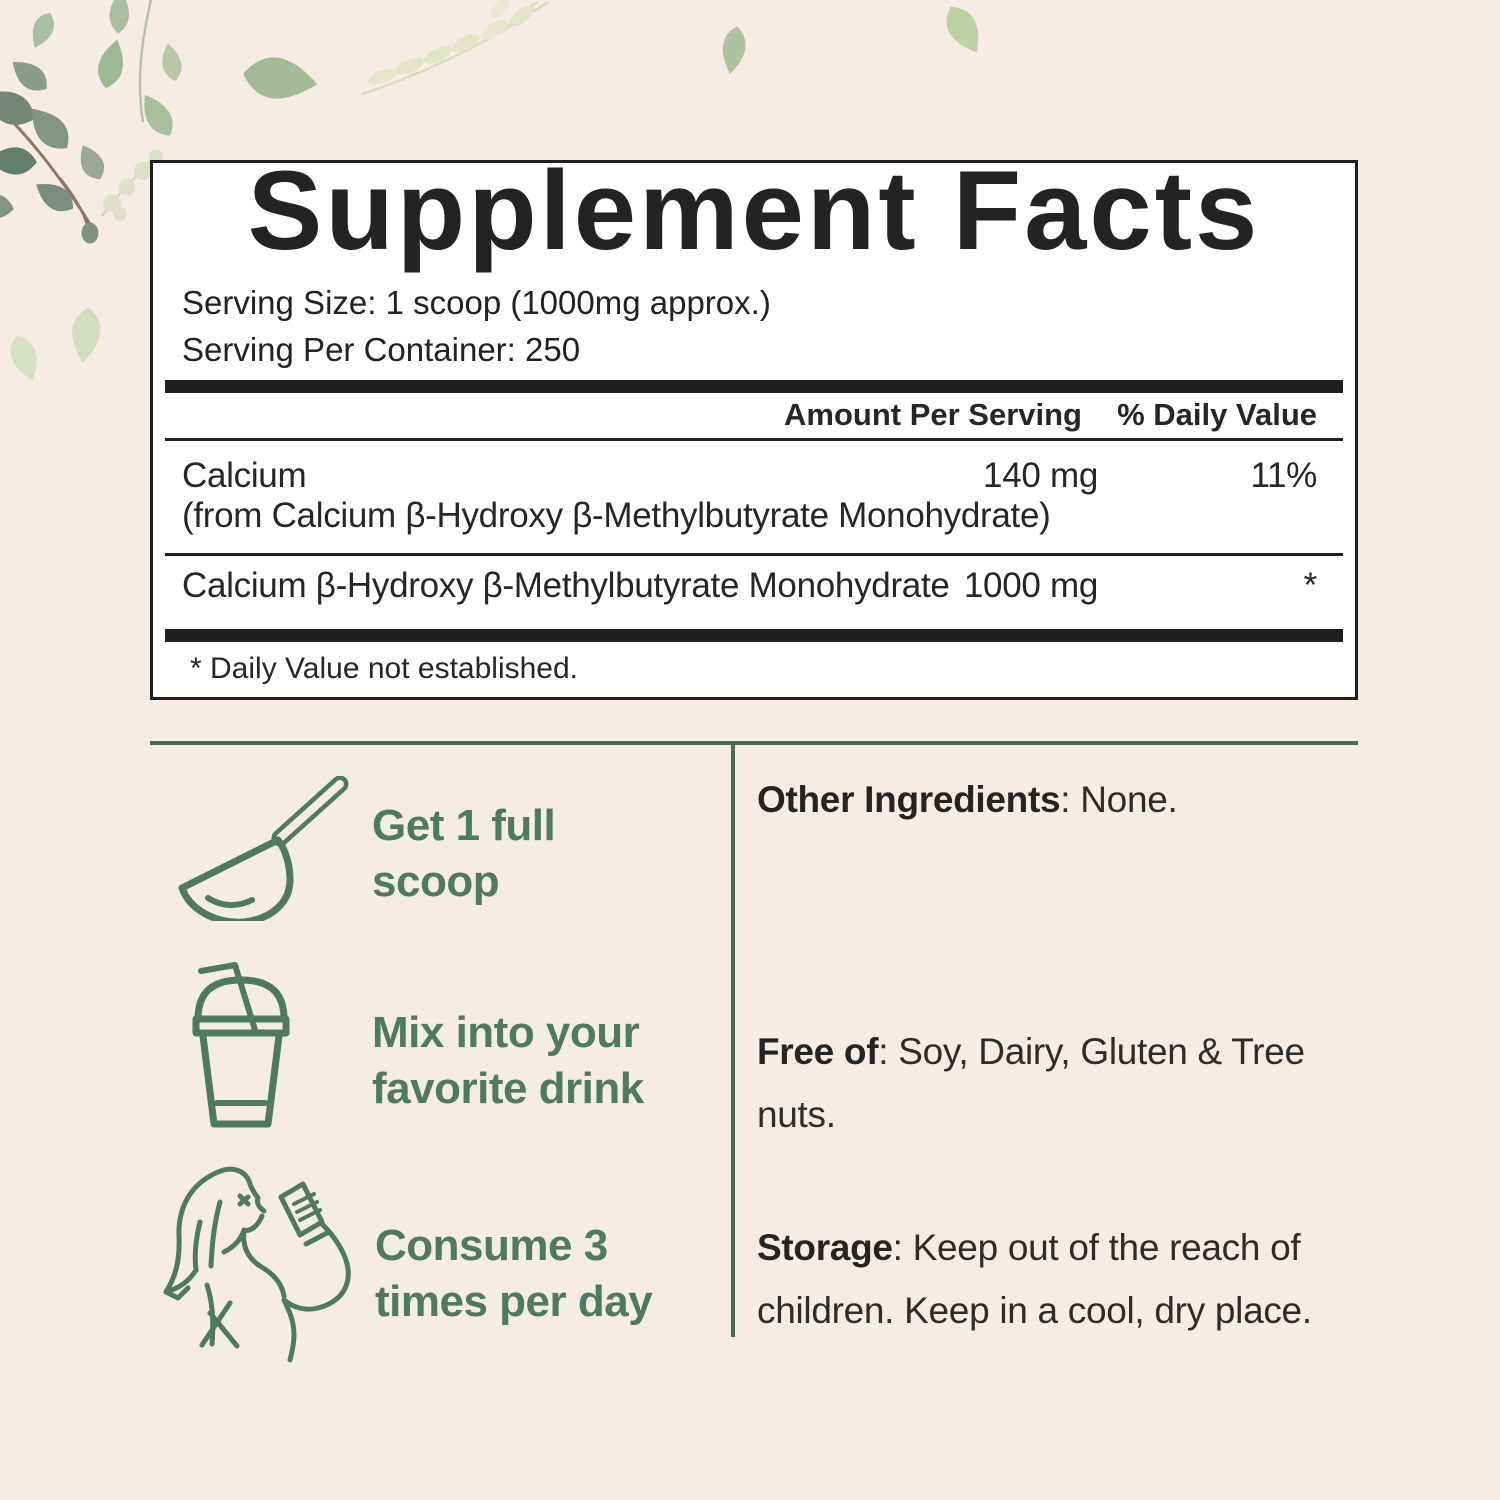 Image resolution: width=1500 pixels, height=1500 pixels. What do you see at coordinates (436, 881) in the screenshot?
I see `direction-line: scoop` at bounding box center [436, 881].